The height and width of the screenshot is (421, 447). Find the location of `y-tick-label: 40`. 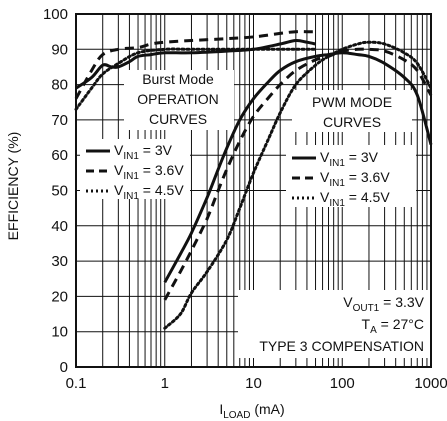

y-tick-label: 40 is located at coordinates (59, 226).